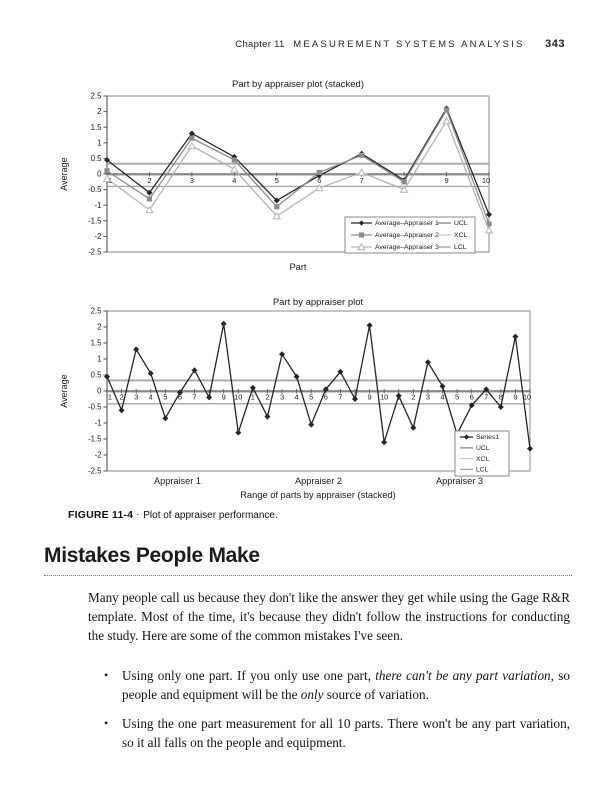  What do you see at coordinates (99, 359) in the screenshot?
I see `y-tick-label: 1` at bounding box center [99, 359].